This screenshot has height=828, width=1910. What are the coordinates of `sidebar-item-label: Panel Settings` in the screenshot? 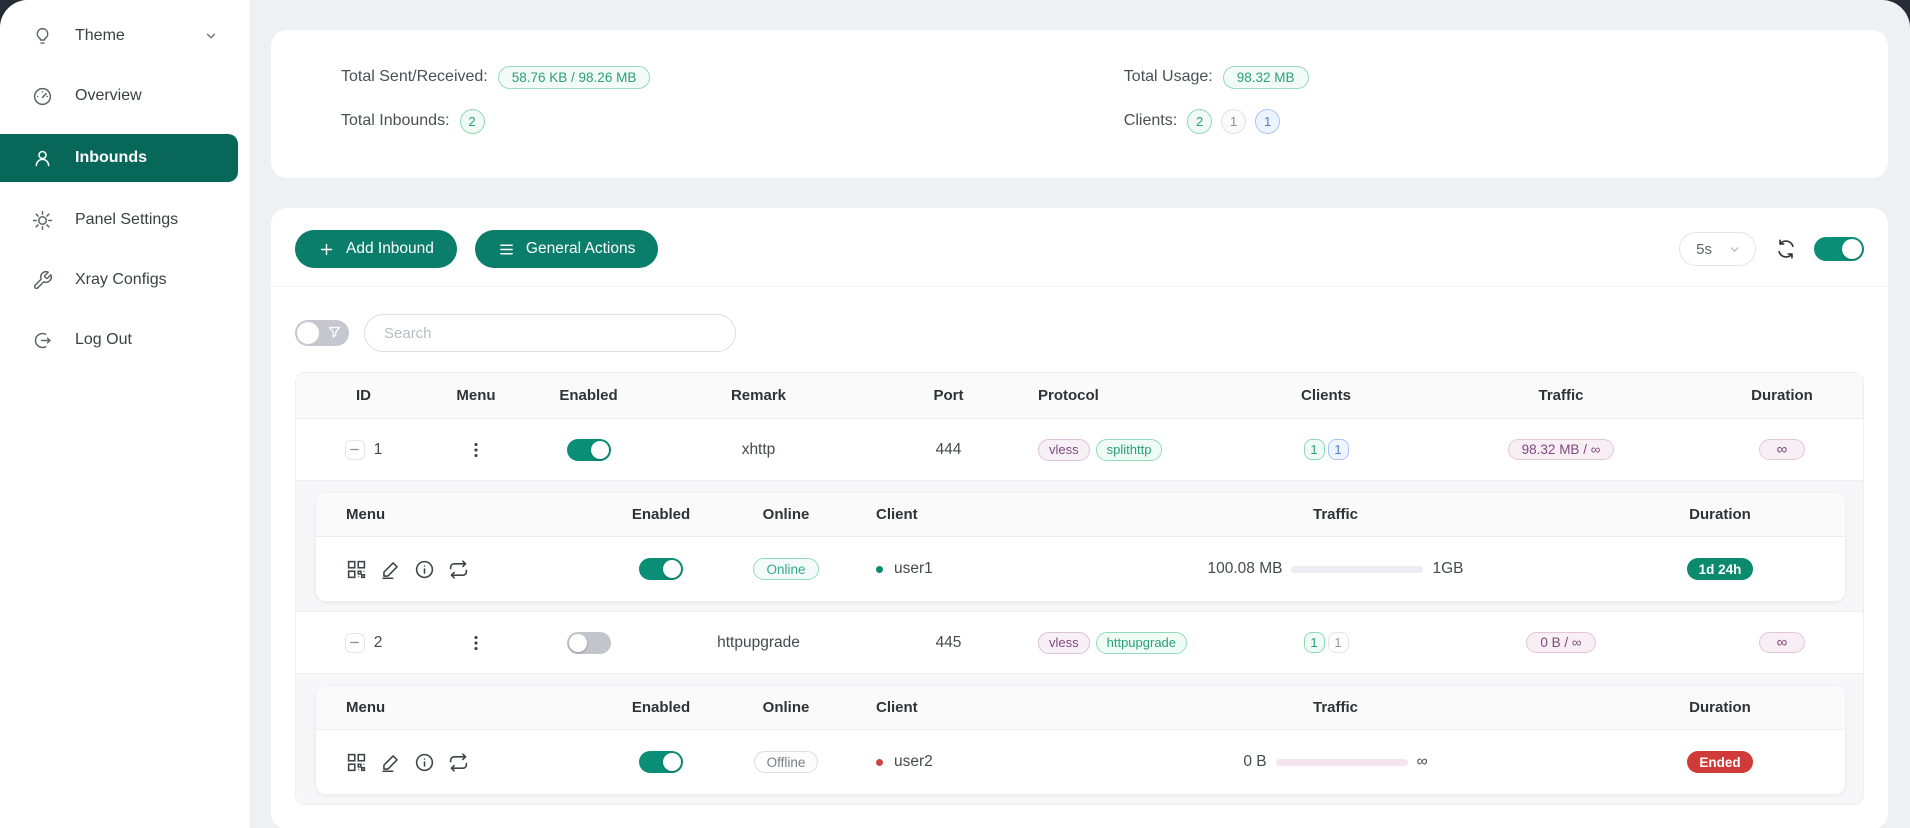 It's located at (127, 219).